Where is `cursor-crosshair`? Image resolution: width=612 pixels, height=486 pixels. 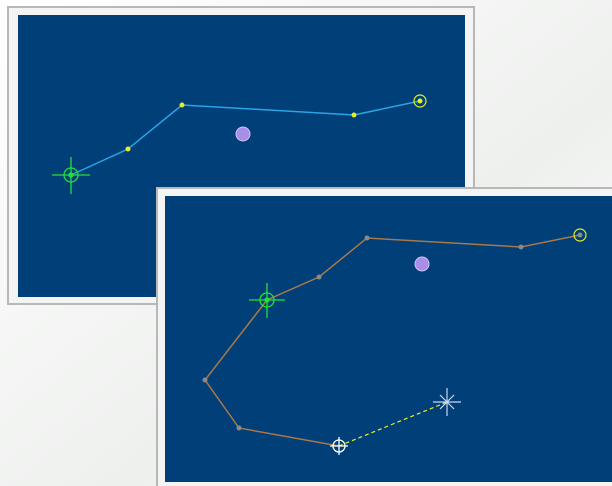
cursor-crosshair is located at coordinates (339, 446).